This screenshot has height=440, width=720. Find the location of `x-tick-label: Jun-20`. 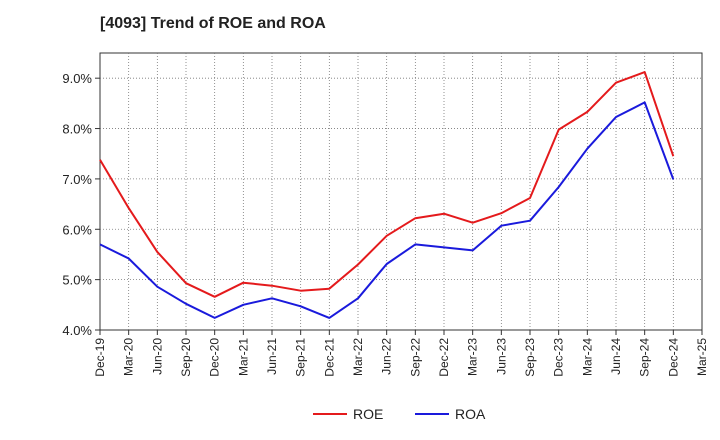

x-tick-label: Jun-20 is located at coordinates (157, 356).